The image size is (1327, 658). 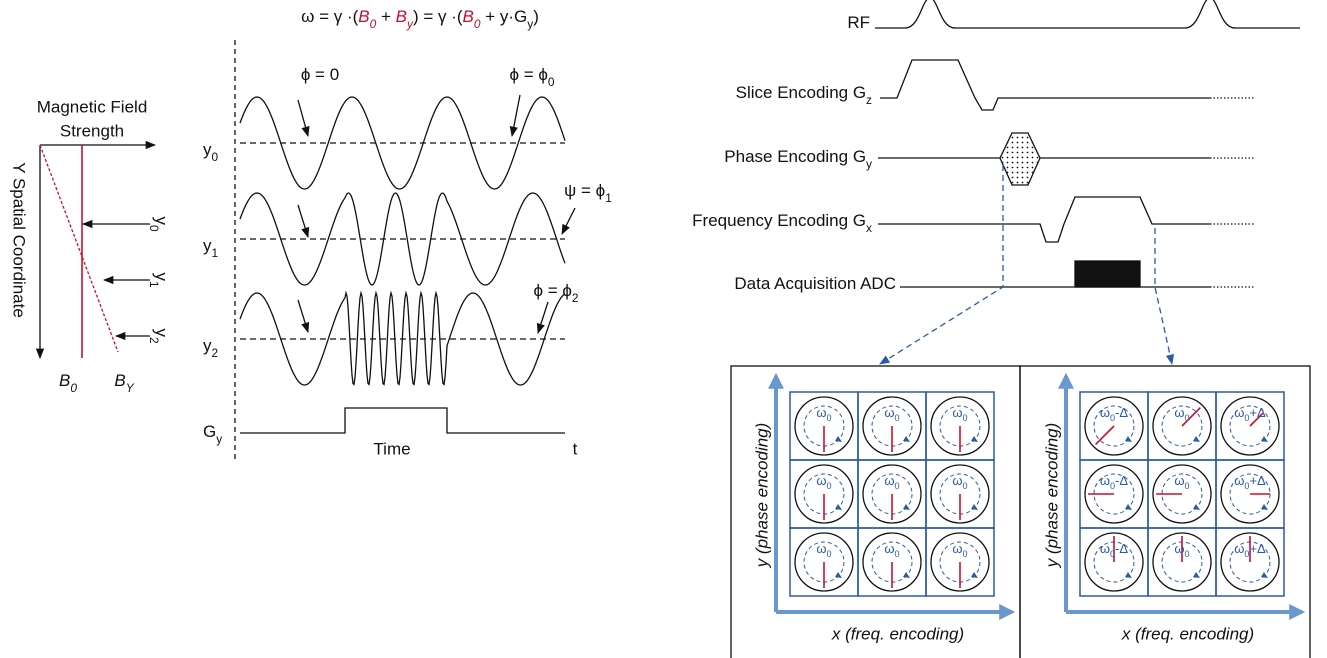 I want to click on text-part: ϕ = ϕ, so click(x=528, y=74).